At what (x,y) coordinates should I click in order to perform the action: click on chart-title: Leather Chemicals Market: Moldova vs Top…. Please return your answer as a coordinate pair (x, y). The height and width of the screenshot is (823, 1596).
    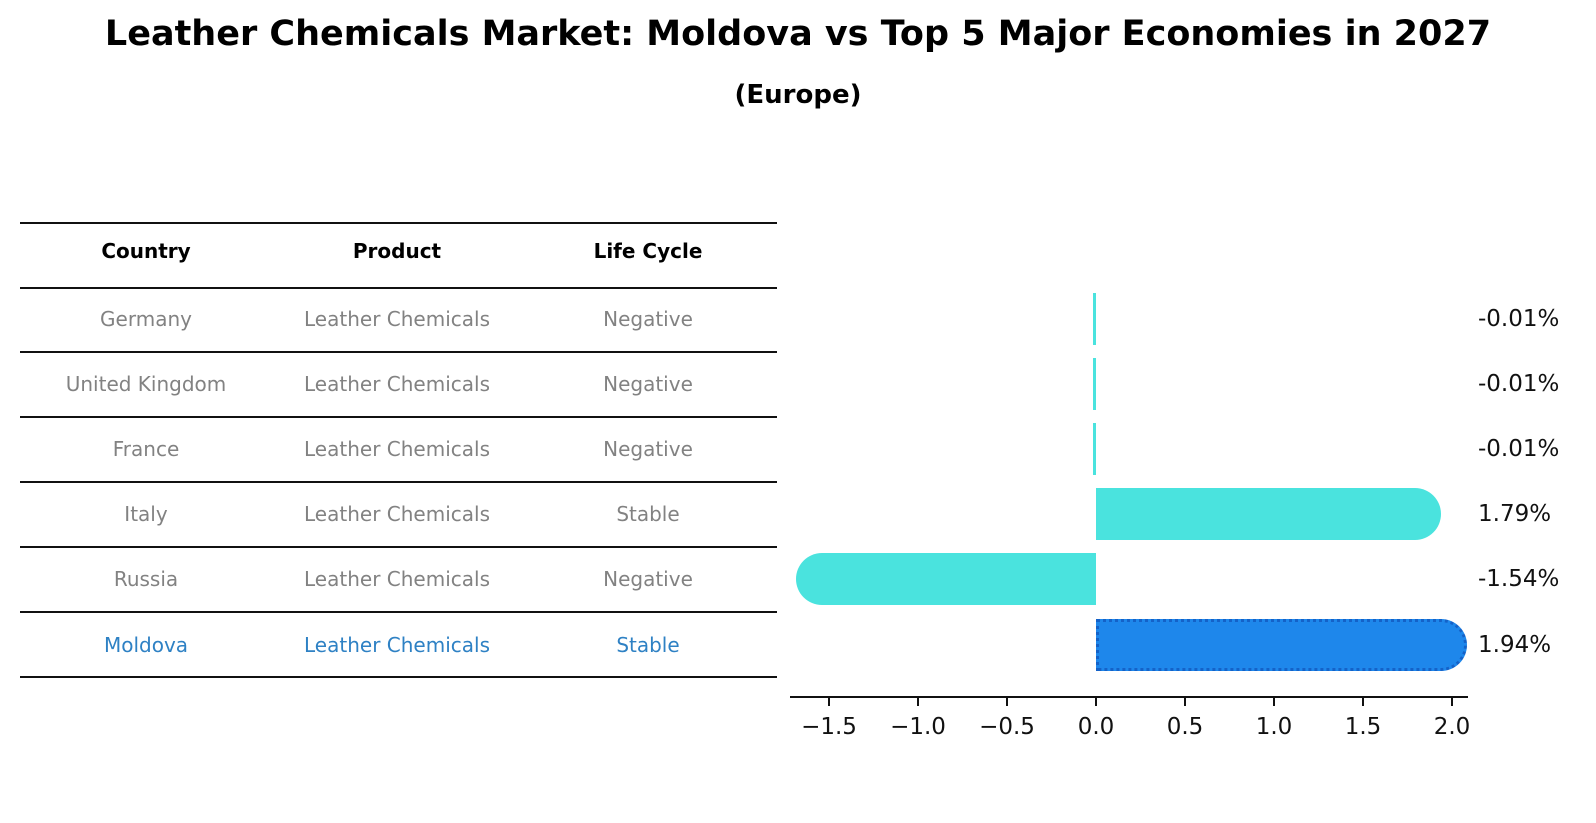
    Looking at the image, I should click on (798, 34).